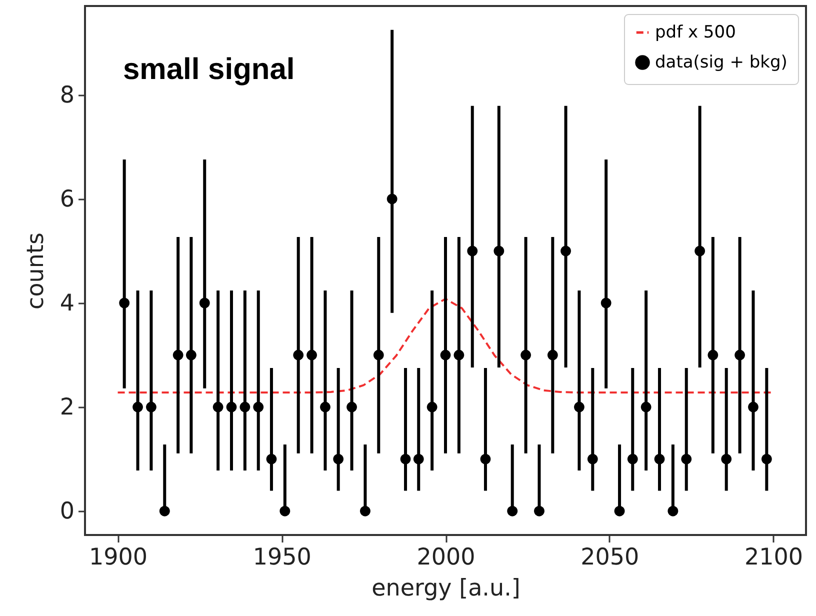 The width and height of the screenshot is (816, 616). Describe the element at coordinates (118, 557) in the screenshot. I see `x-tick-label: 1900` at that location.